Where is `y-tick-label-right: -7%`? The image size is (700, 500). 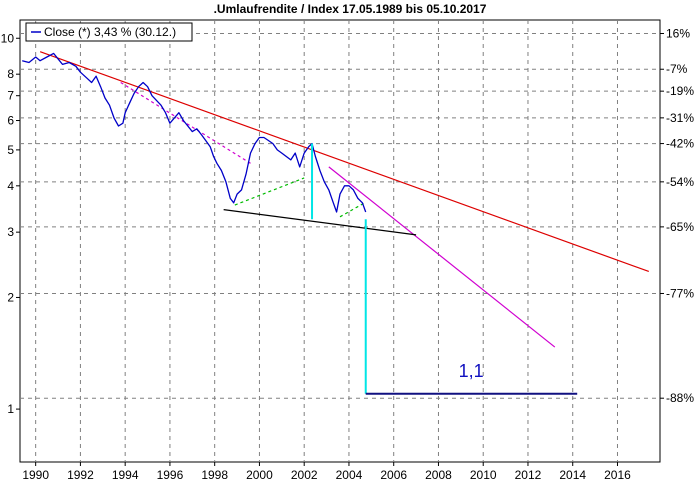
y-tick-label-right: -7% is located at coordinates (677, 69).